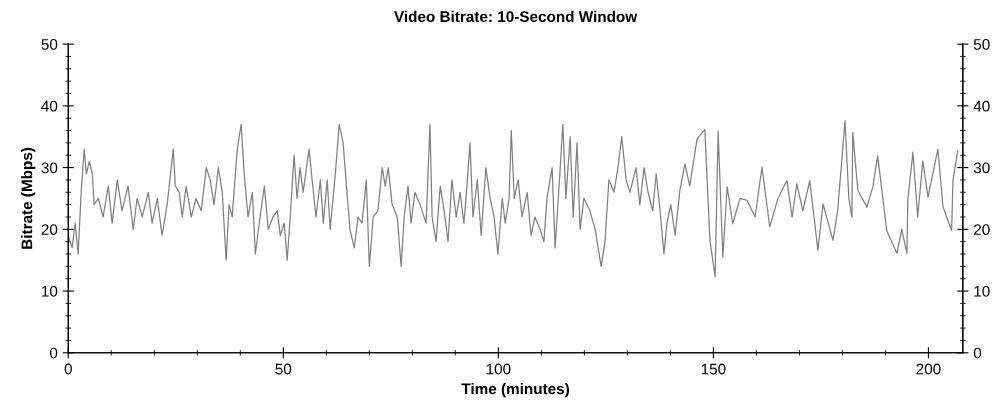  Describe the element at coordinates (53, 353) in the screenshot. I see `y-tick-label: 0` at that location.